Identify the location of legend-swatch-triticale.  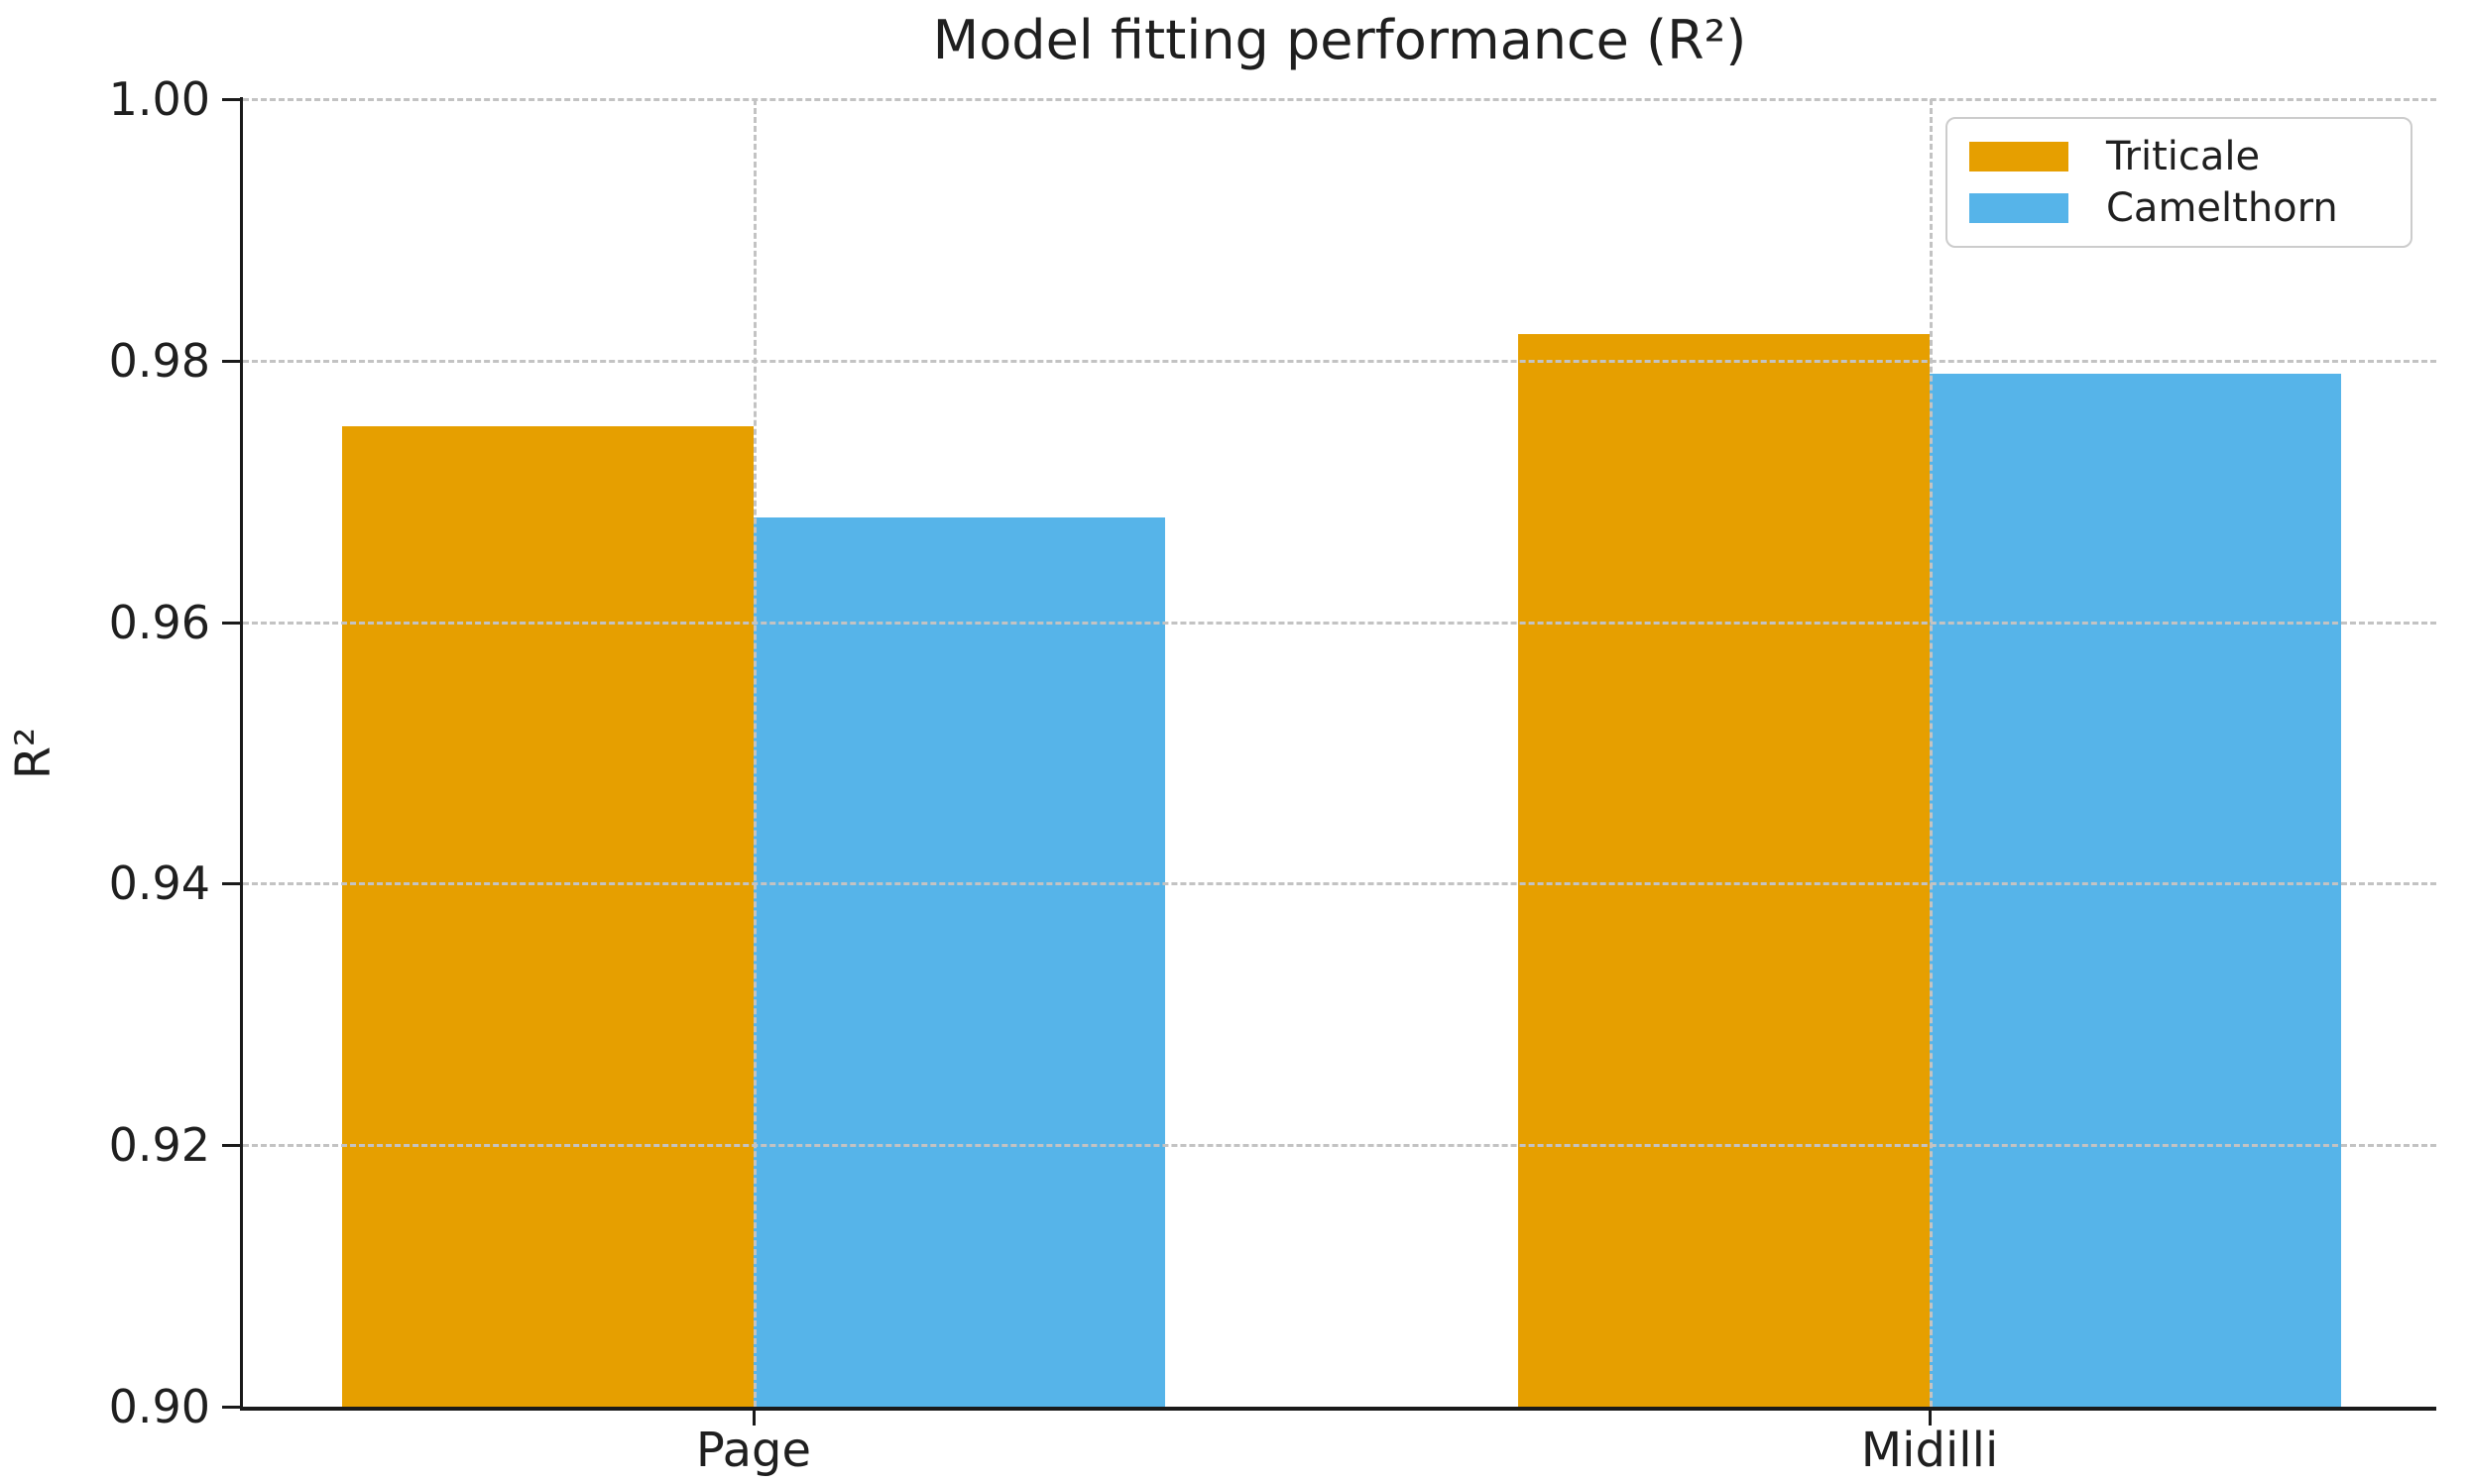
(2019, 156).